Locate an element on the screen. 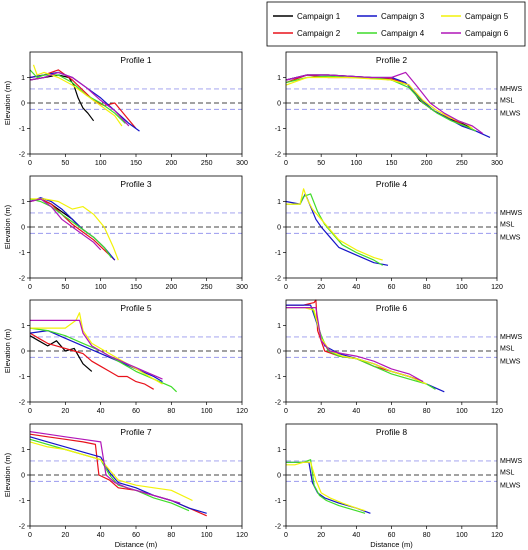  panel-title: Profile 8 is located at coordinates (391, 432).